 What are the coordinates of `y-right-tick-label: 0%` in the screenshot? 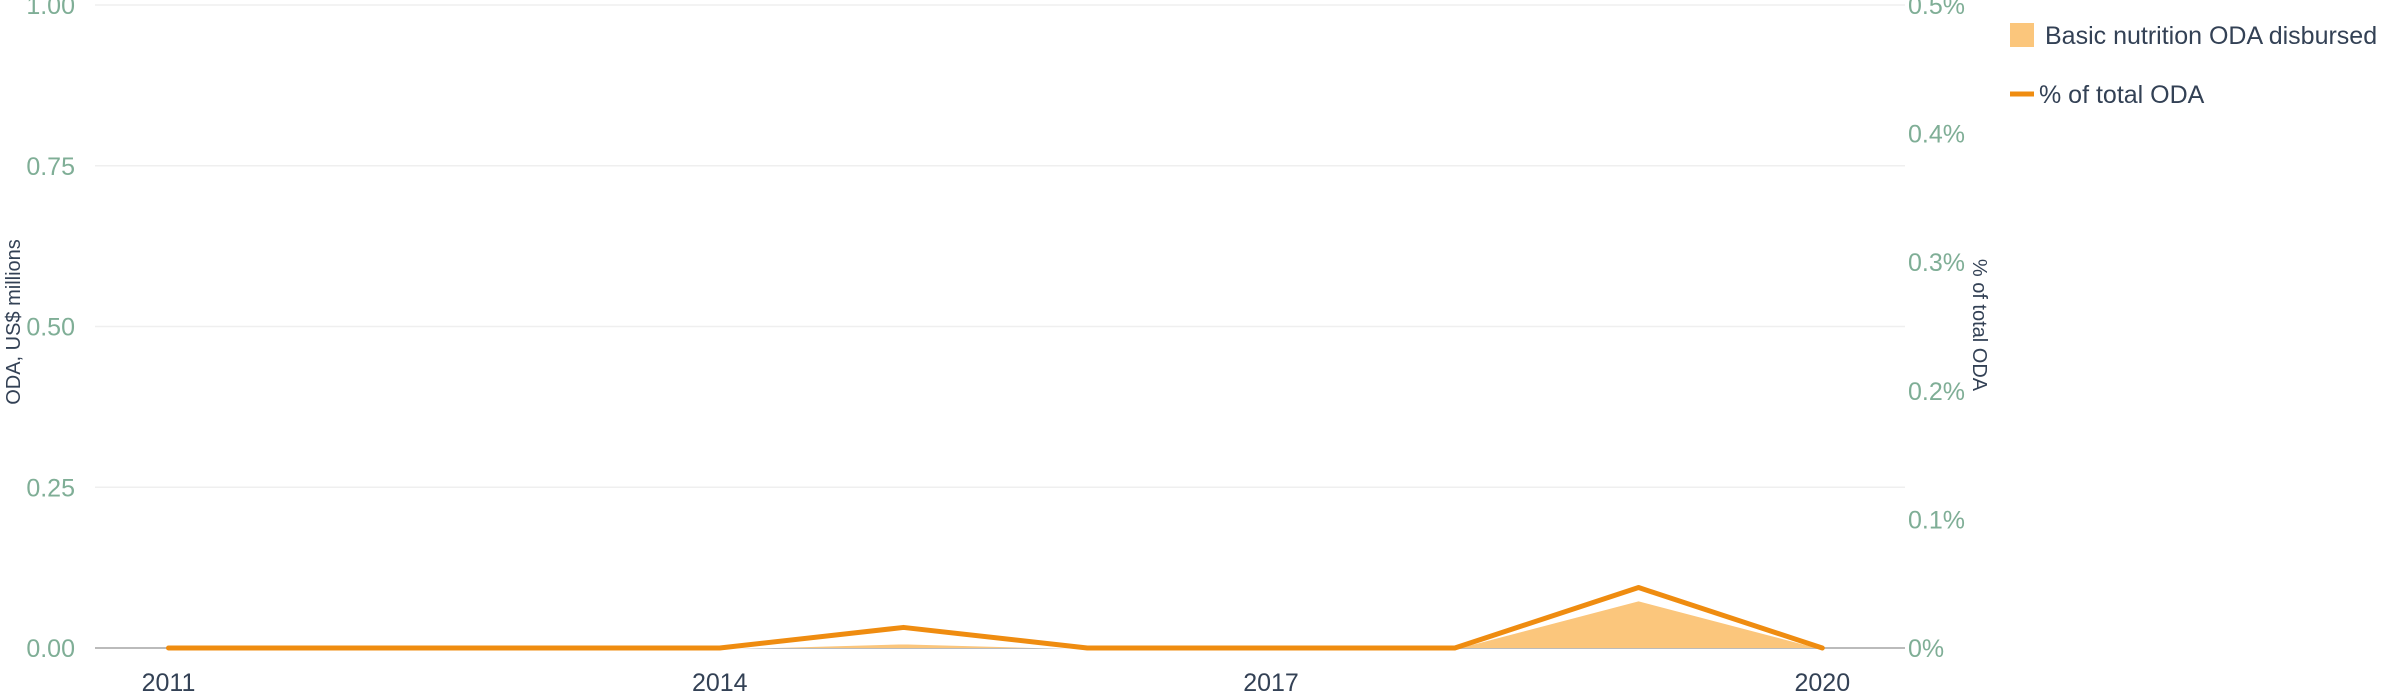 It's located at (1926, 649).